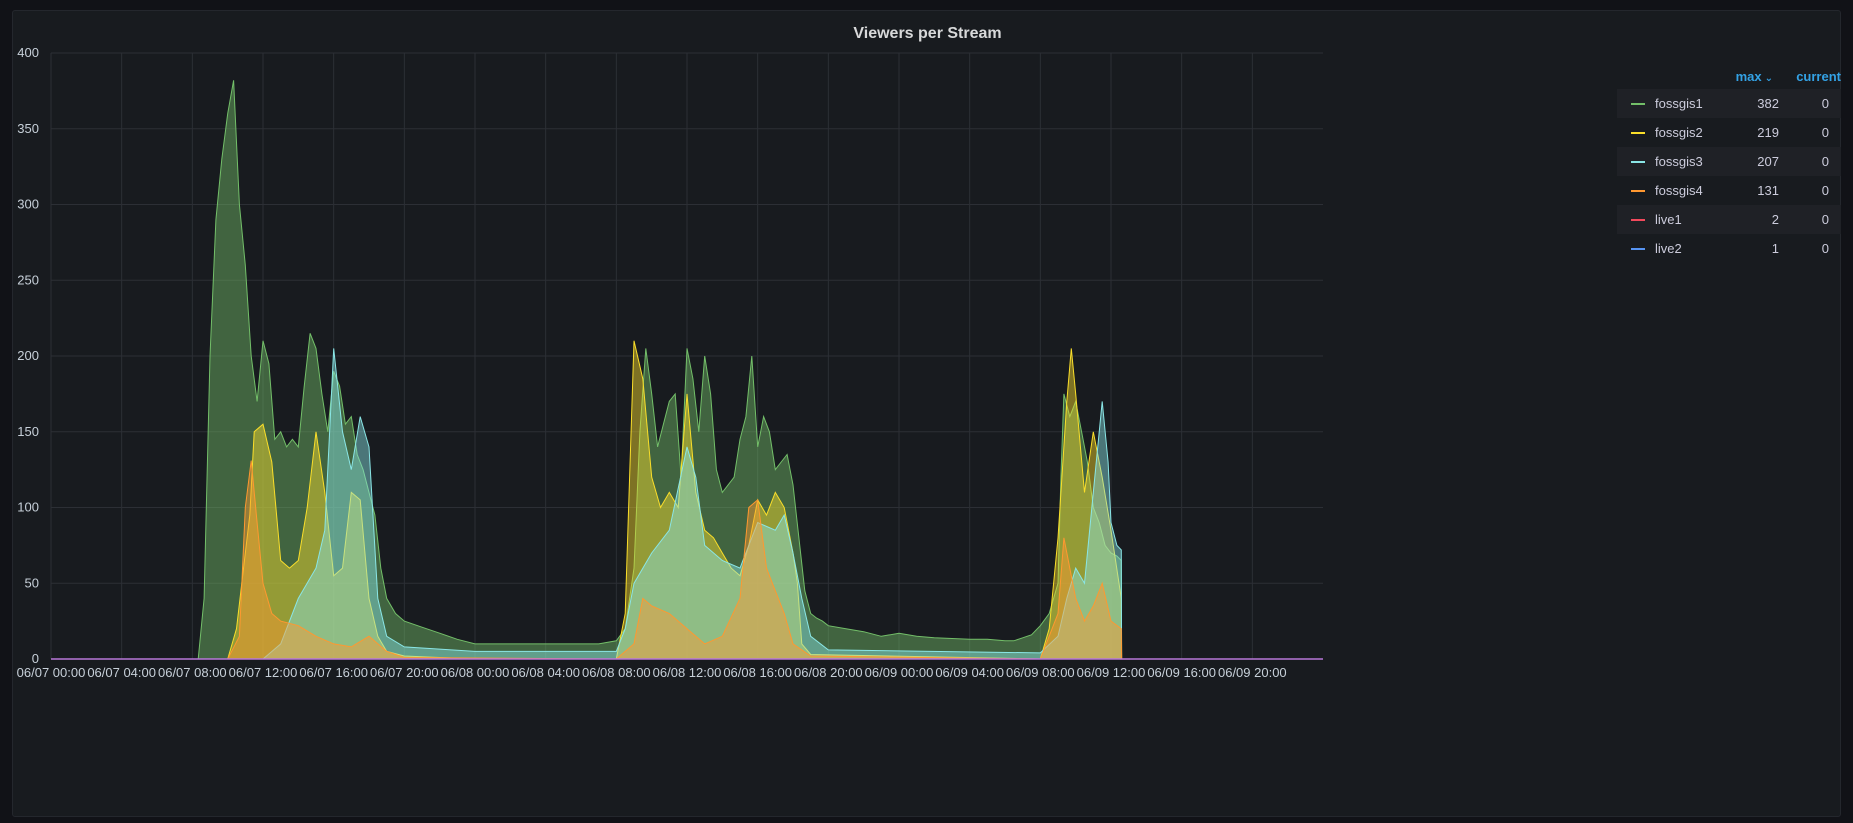  Describe the element at coordinates (192, 672) in the screenshot. I see `x-tick-label: 06/07 08:00` at that location.